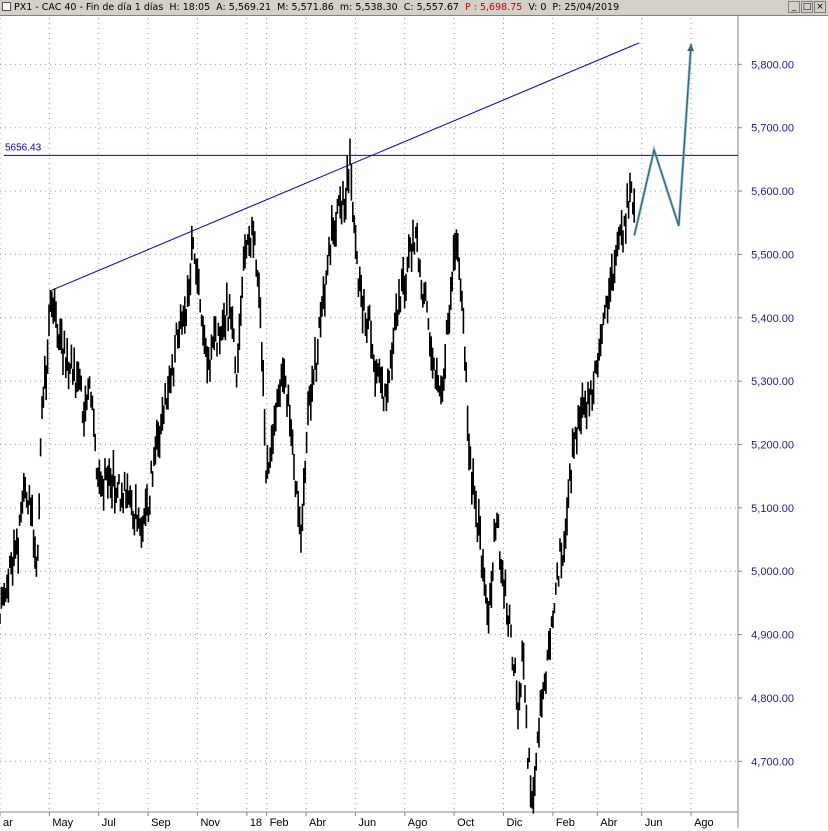  I want to click on x-tick-label: Oct, so click(465, 823).